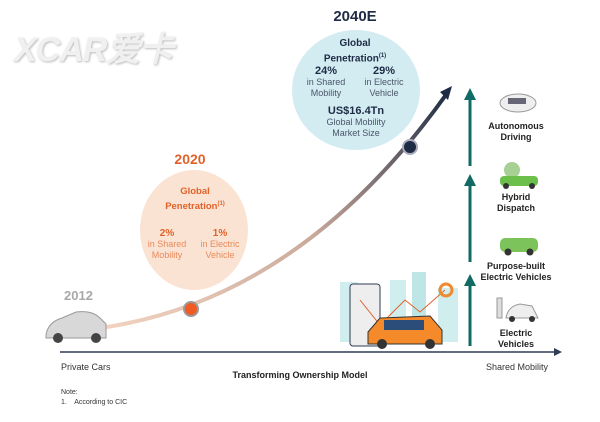  What do you see at coordinates (195, 199) in the screenshot?
I see `penetration-2020-title: Global Penetration(1)` at bounding box center [195, 199].